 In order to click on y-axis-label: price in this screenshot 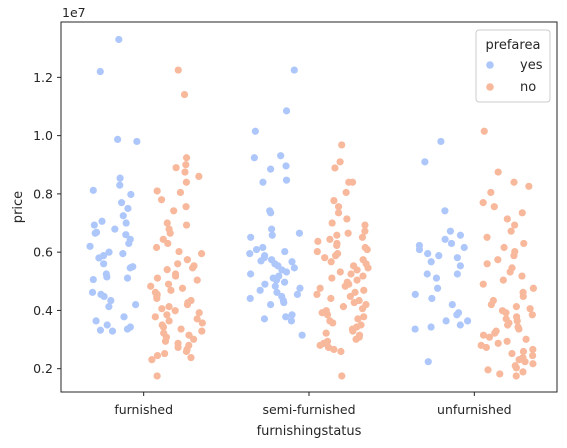, I will do `click(18, 207)`.